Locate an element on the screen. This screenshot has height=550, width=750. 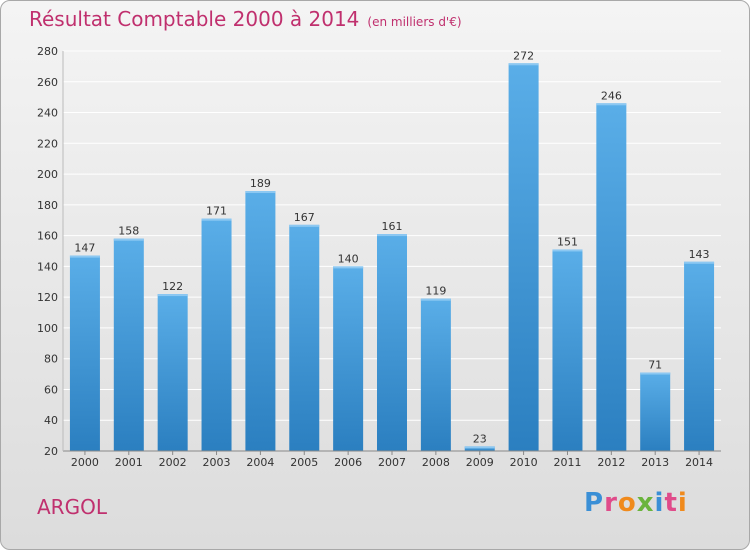
x-tick-label-2001: 2001 is located at coordinates (129, 462).